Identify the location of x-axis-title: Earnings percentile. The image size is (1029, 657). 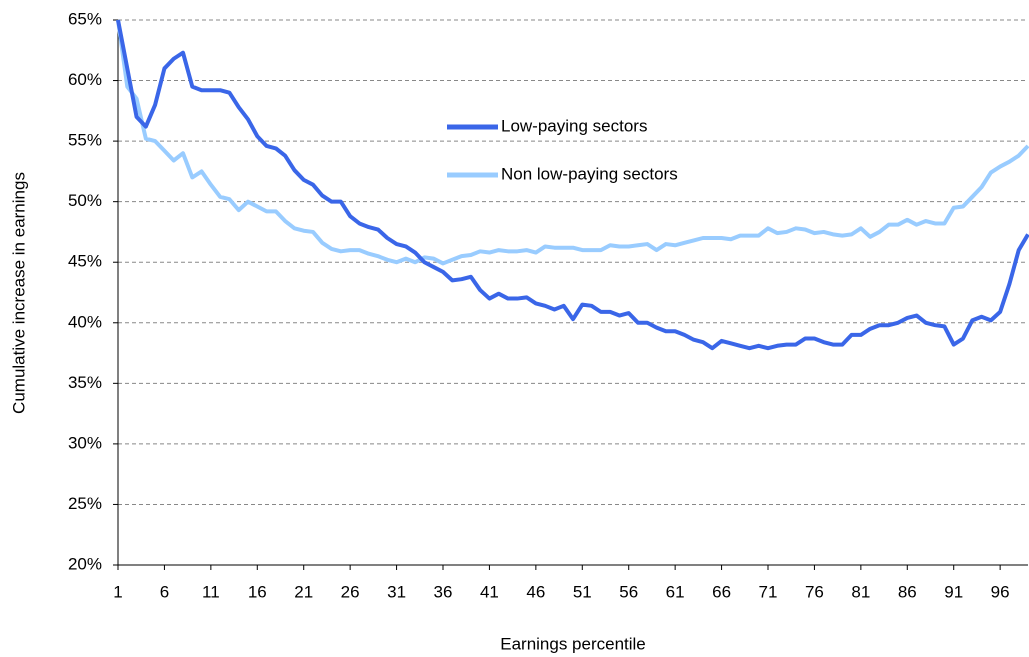
(573, 643).